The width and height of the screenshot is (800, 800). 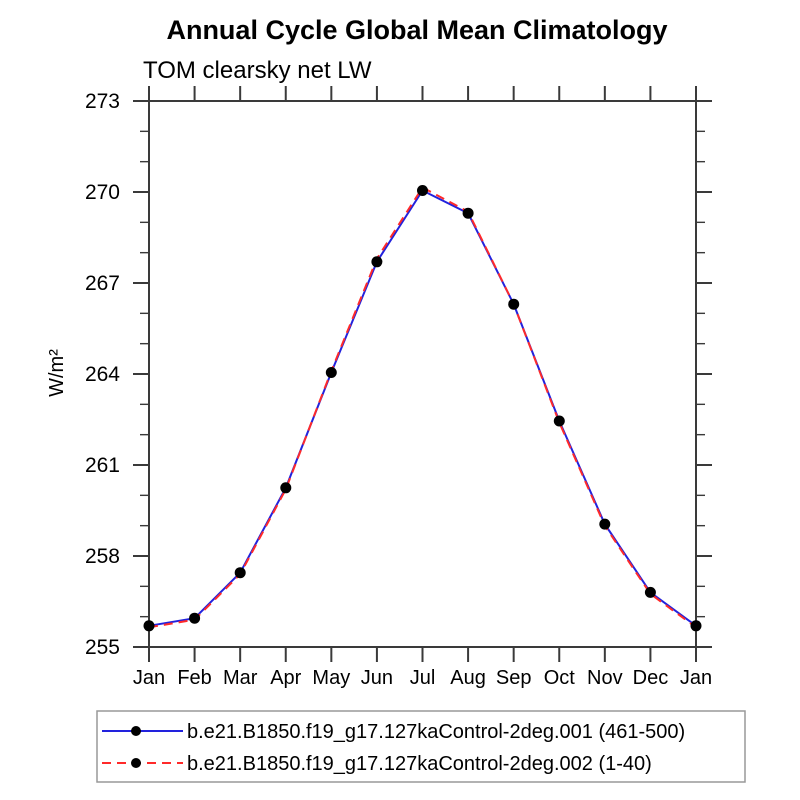 I want to click on chart-subtitle: TOM clearsky net LW, so click(x=257, y=70).